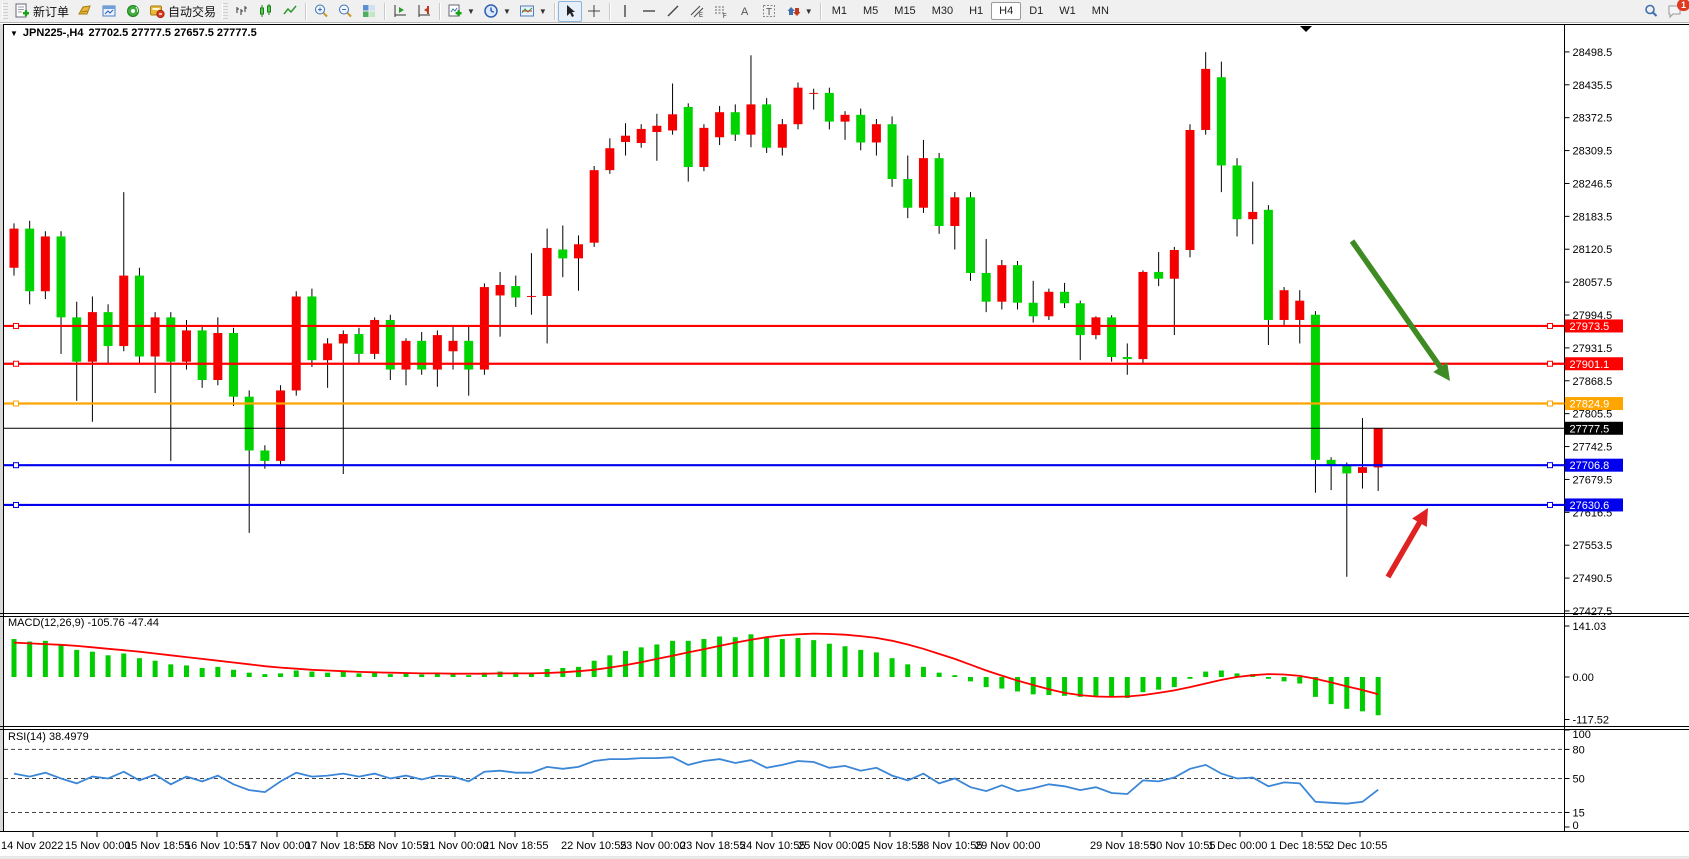  Describe the element at coordinates (1593, 579) in the screenshot. I see `svg-text: 27490.5` at that location.